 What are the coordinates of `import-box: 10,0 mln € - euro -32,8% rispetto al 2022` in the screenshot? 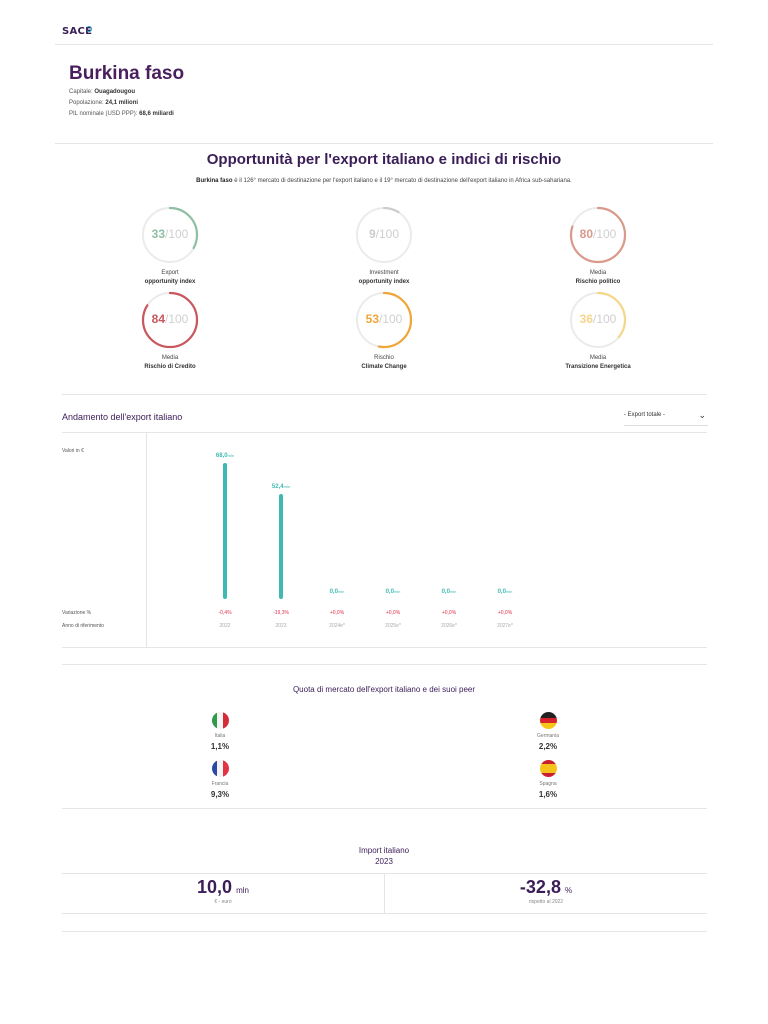 It's located at (384, 893).